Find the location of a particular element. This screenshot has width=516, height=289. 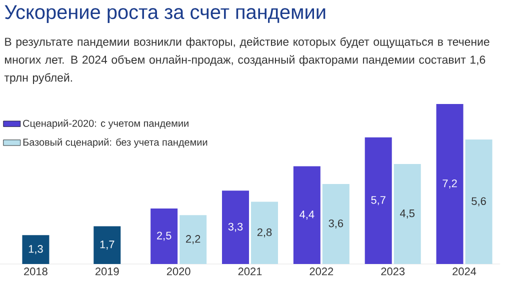

data-label: 2,5 is located at coordinates (164, 236).